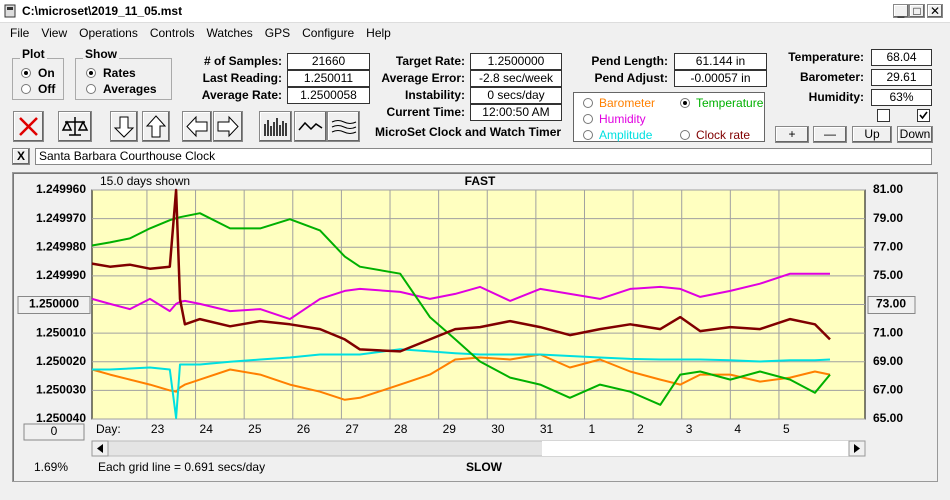  What do you see at coordinates (102, 11) in the screenshot?
I see `window-title: C:\microset\2019_11_05.mst` at bounding box center [102, 11].